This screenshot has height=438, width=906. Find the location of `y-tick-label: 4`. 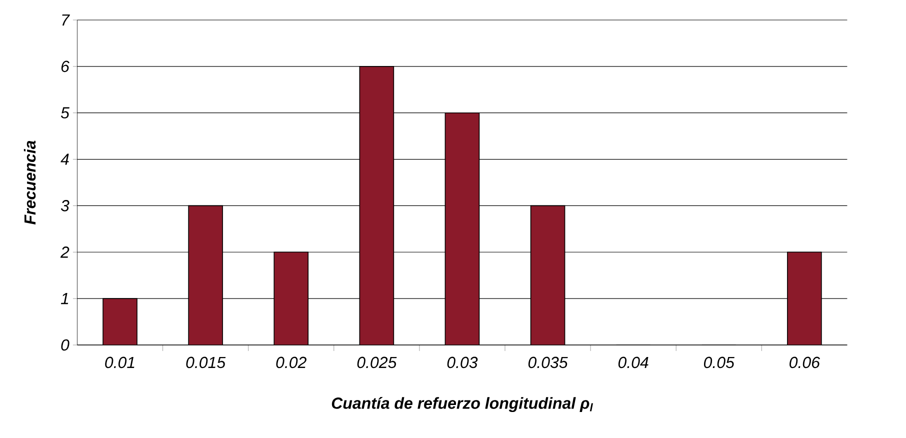

y-tick-label: 4 is located at coordinates (64, 159).